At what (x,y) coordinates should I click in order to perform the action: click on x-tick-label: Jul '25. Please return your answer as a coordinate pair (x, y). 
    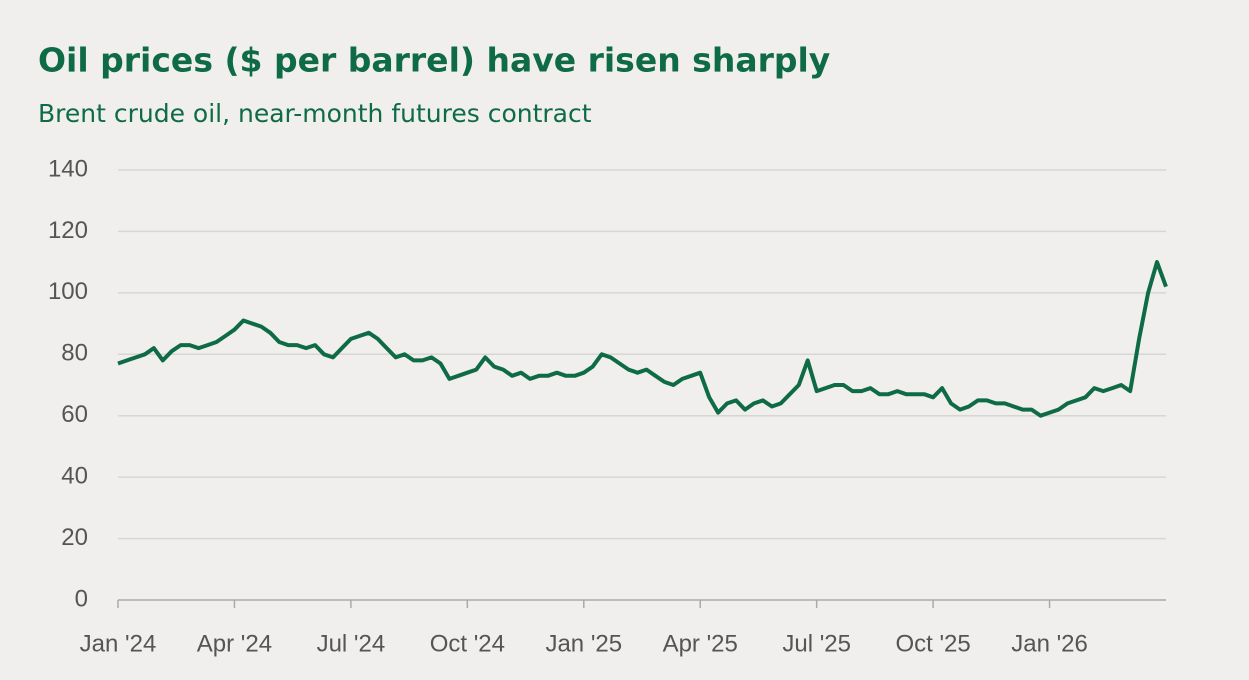
    Looking at the image, I should click on (816, 643).